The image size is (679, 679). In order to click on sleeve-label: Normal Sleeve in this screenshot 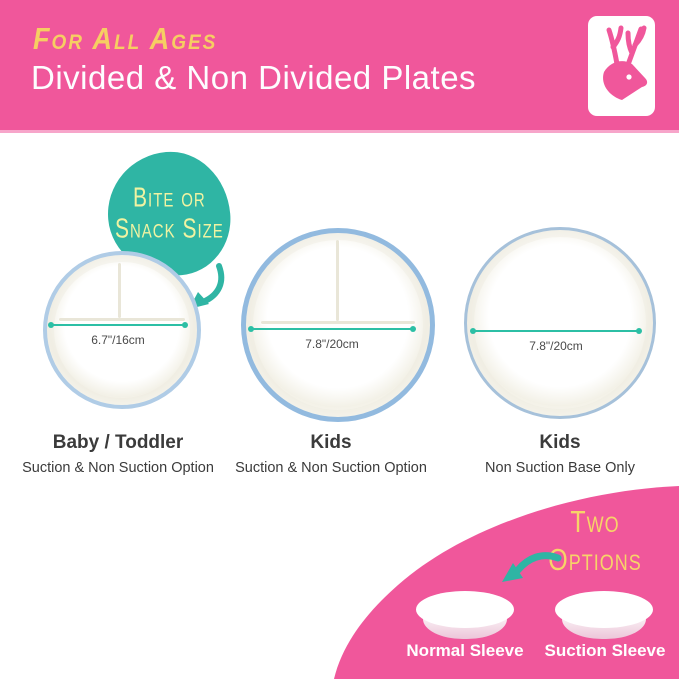, I will do `click(465, 650)`.